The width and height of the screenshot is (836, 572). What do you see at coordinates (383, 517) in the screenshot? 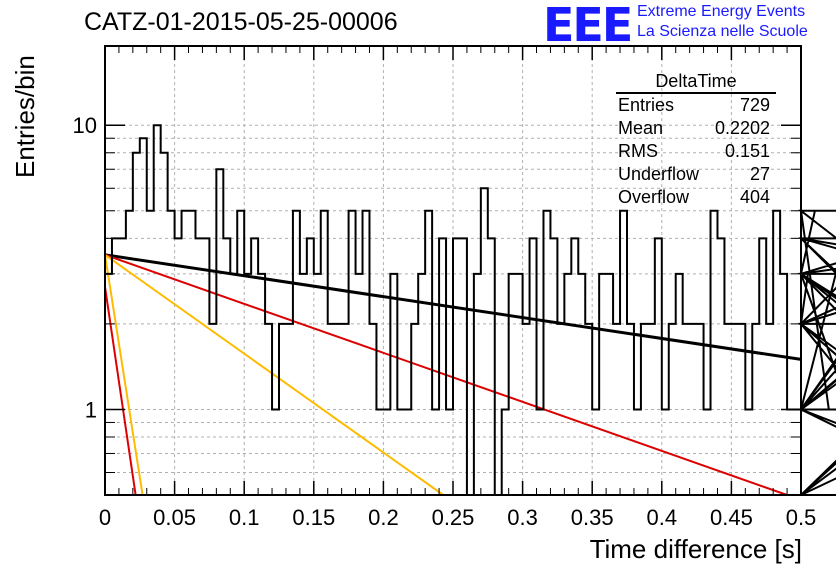
I see `x-tick-label: 0.2` at bounding box center [383, 517].